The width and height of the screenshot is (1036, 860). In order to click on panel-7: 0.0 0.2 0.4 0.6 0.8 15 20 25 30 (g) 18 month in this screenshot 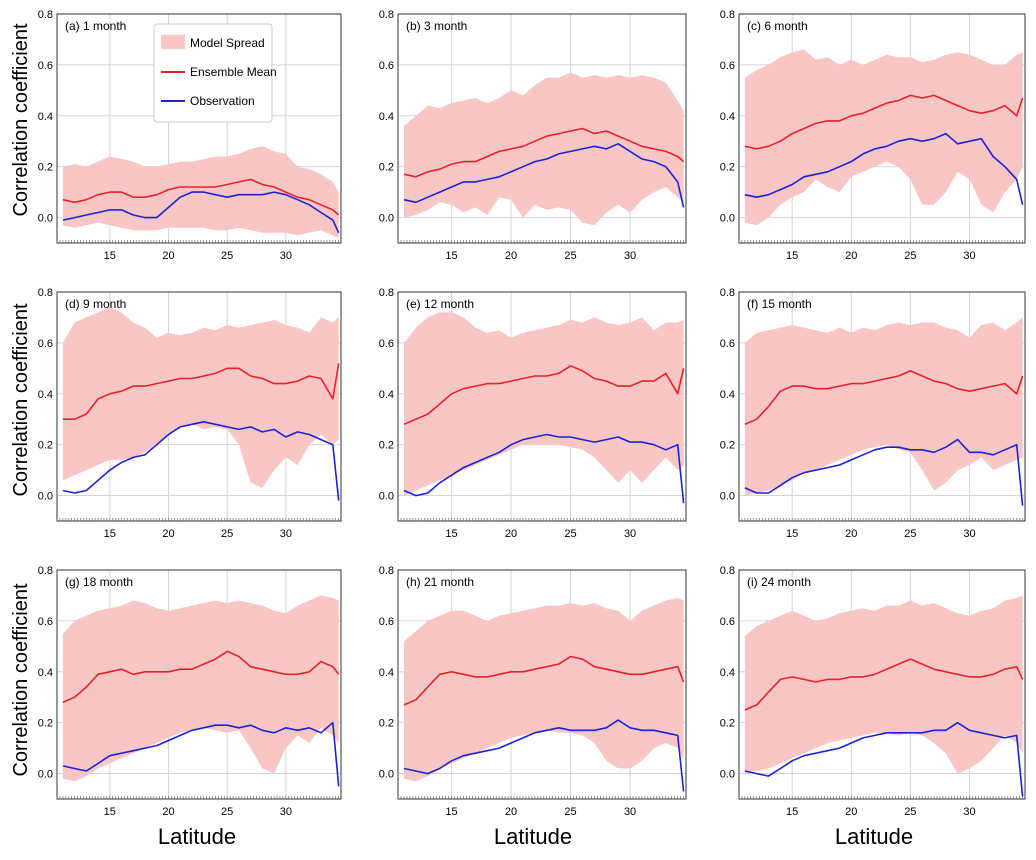, I will do `click(190, 691)`.